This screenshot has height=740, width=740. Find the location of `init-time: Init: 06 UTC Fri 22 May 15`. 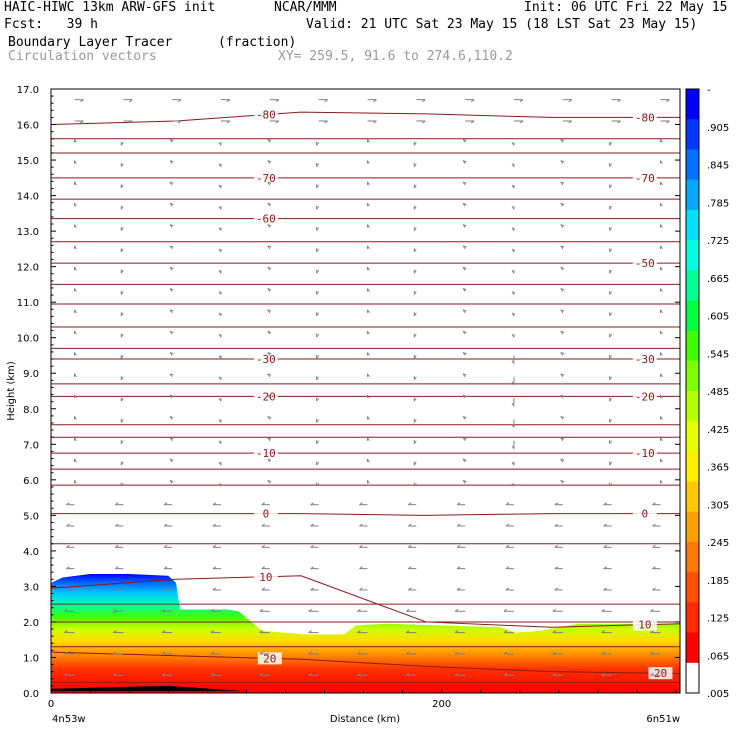

init-time: Init: 06 UTC Fri 22 May 15 is located at coordinates (626, 7).